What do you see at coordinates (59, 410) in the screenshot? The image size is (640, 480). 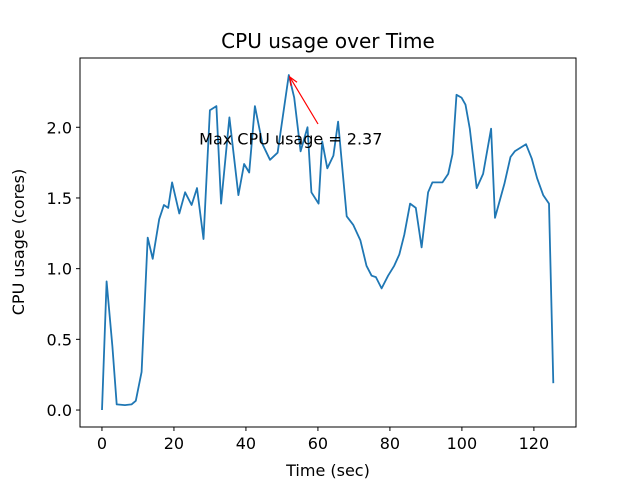 I see `y-tick-label: 0.0` at bounding box center [59, 410].